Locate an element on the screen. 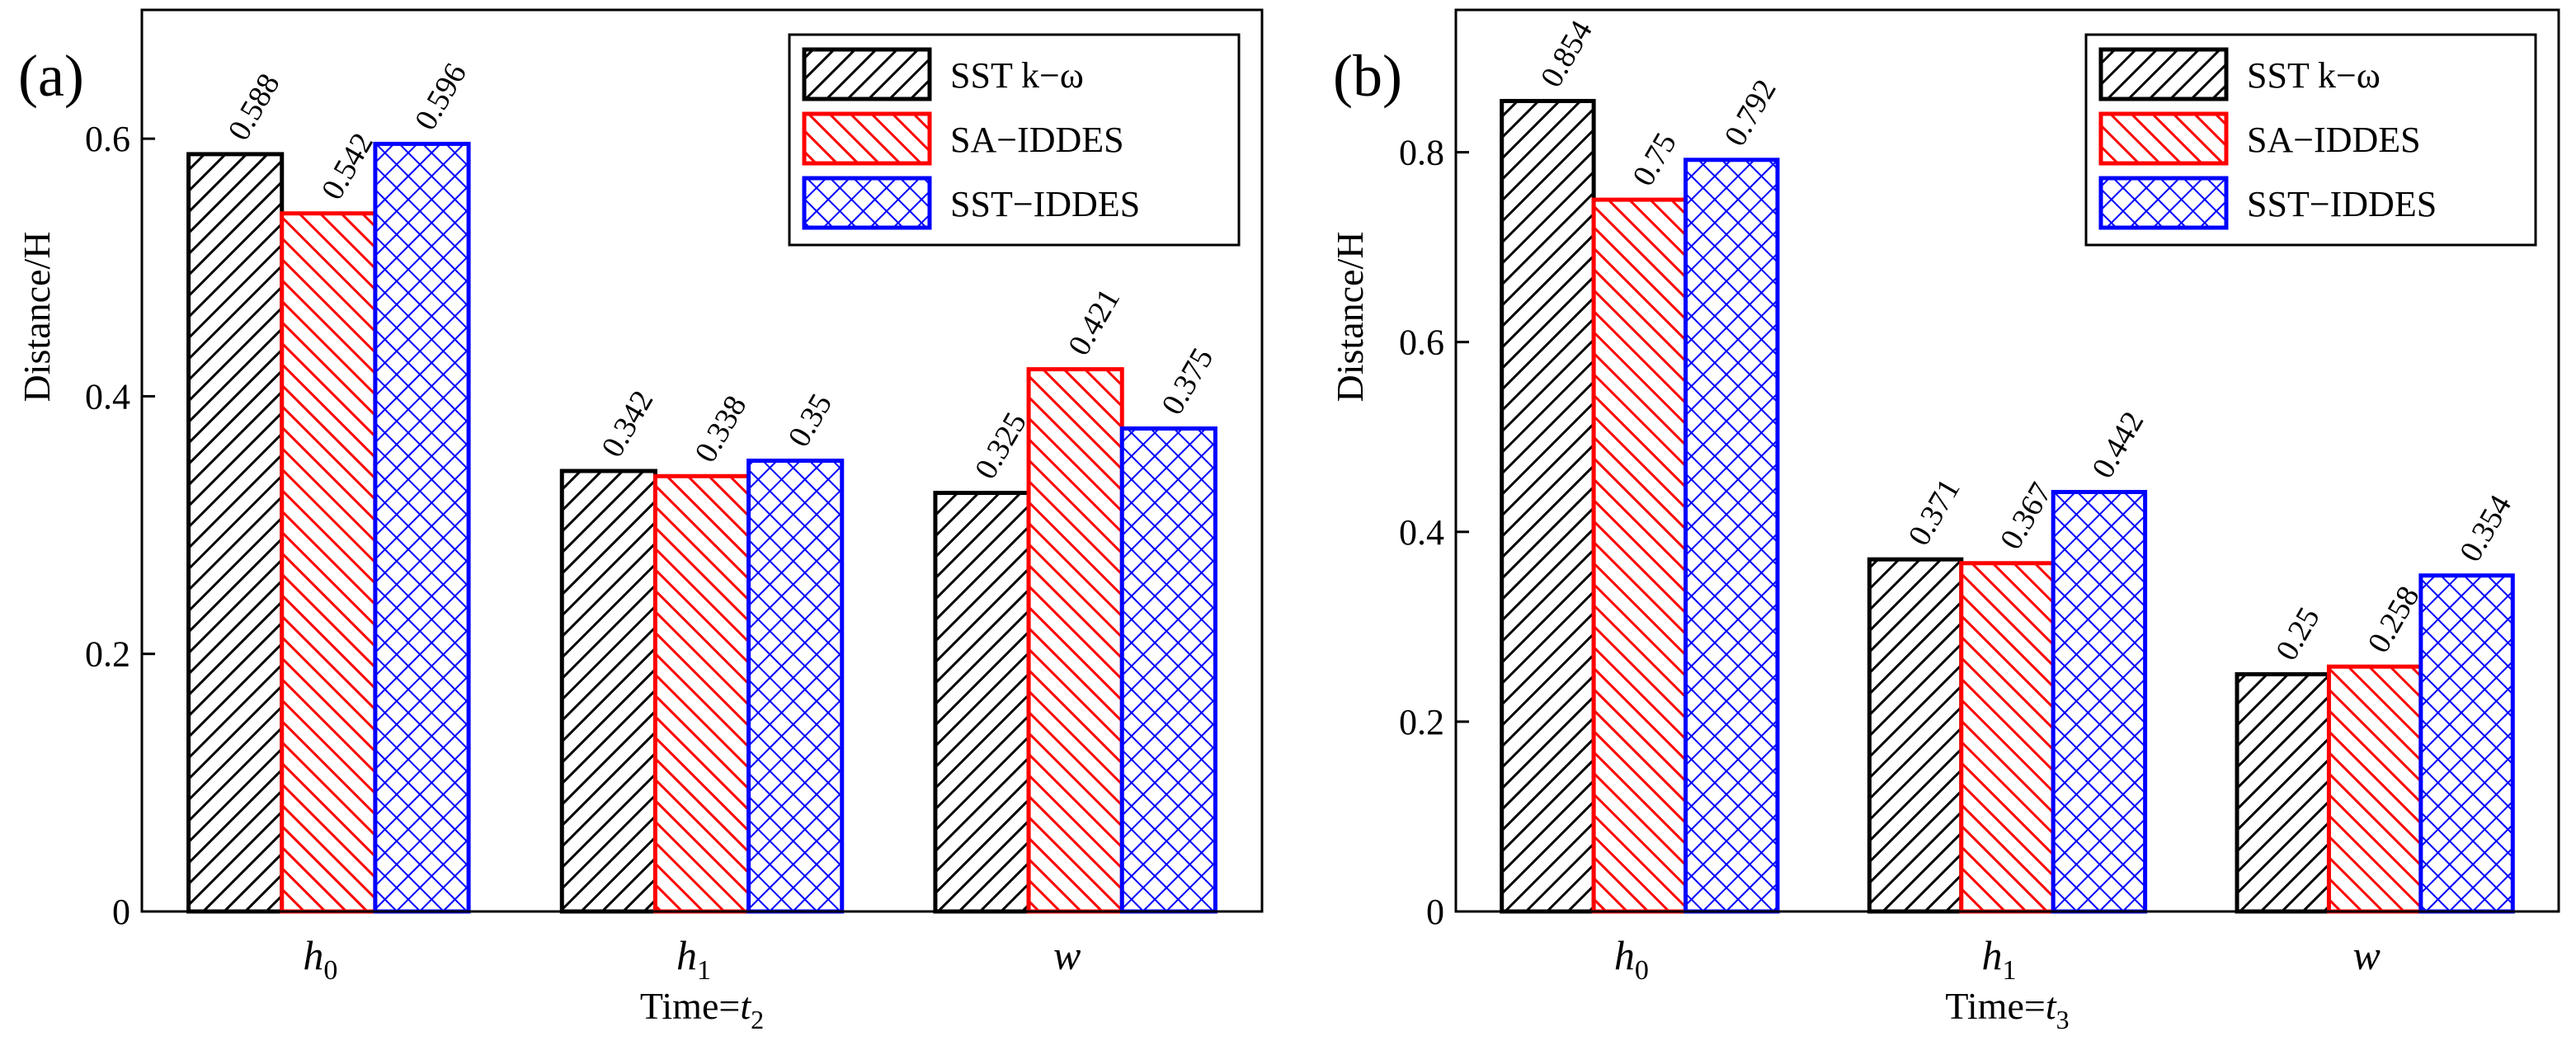 This screenshot has width=2576, height=1055. data-label: 0.354 is located at coordinates (2485, 528).